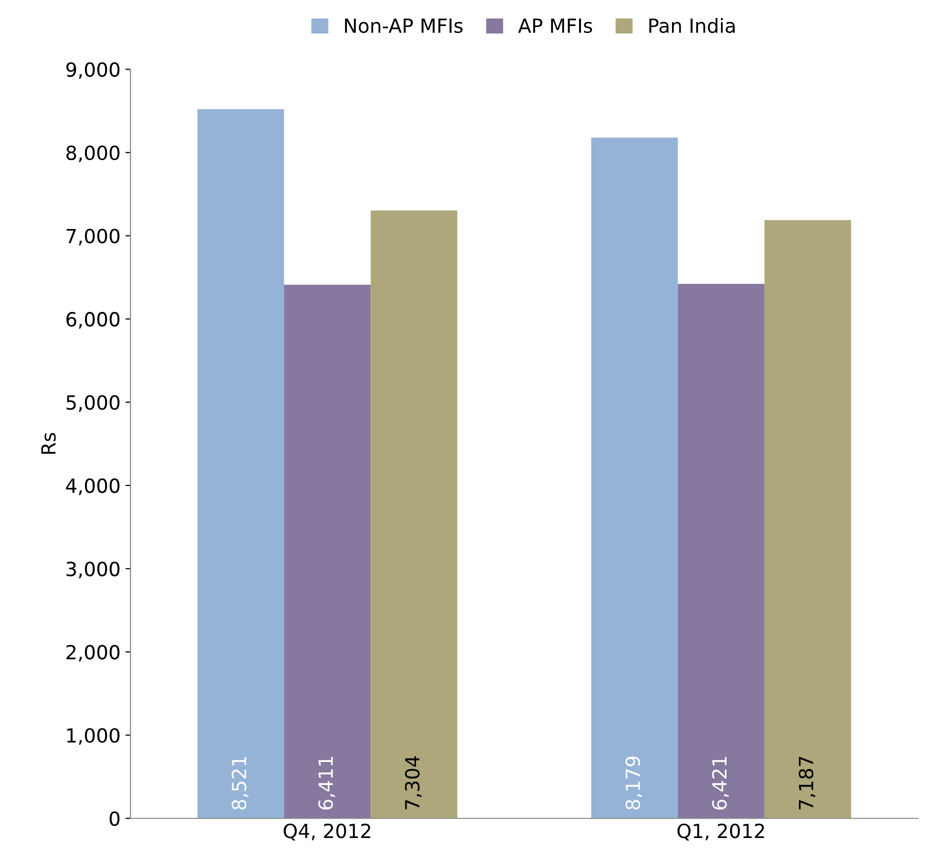 Image resolution: width=932 pixels, height=866 pixels. What do you see at coordinates (93, 320) in the screenshot?
I see `y-tick-label: 6,000` at bounding box center [93, 320].